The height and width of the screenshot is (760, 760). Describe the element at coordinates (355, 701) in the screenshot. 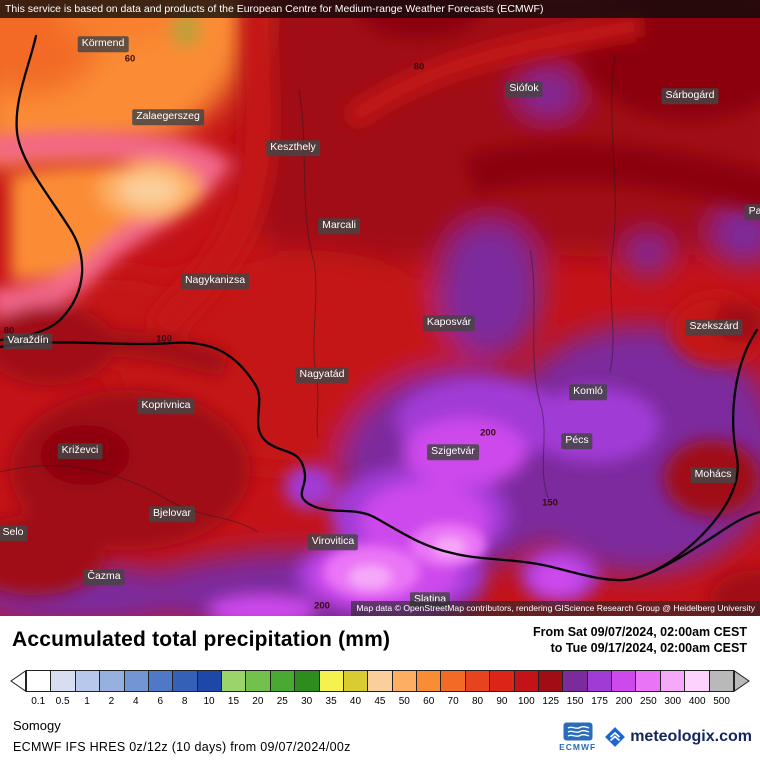

I see `color-scale-value: 40` at that location.